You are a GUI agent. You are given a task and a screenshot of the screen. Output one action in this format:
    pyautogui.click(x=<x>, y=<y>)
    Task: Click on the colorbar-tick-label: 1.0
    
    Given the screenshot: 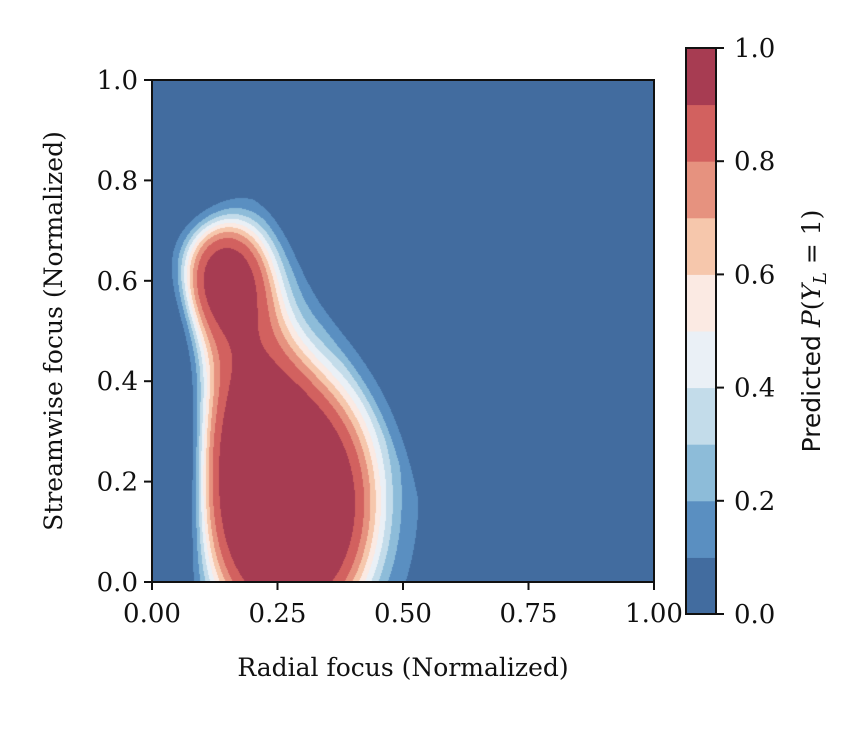 What is the action you would take?
    pyautogui.click(x=754, y=49)
    